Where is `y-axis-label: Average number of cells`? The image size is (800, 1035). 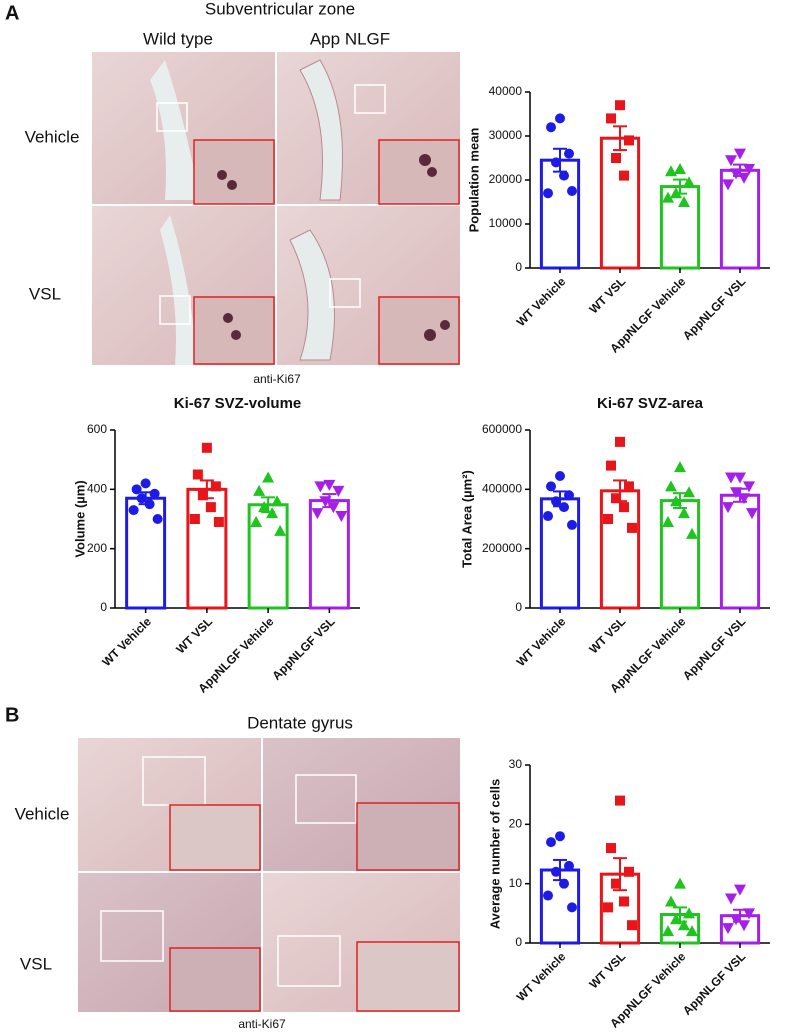 y-axis-label: Average number of cells is located at coordinates (494, 854).